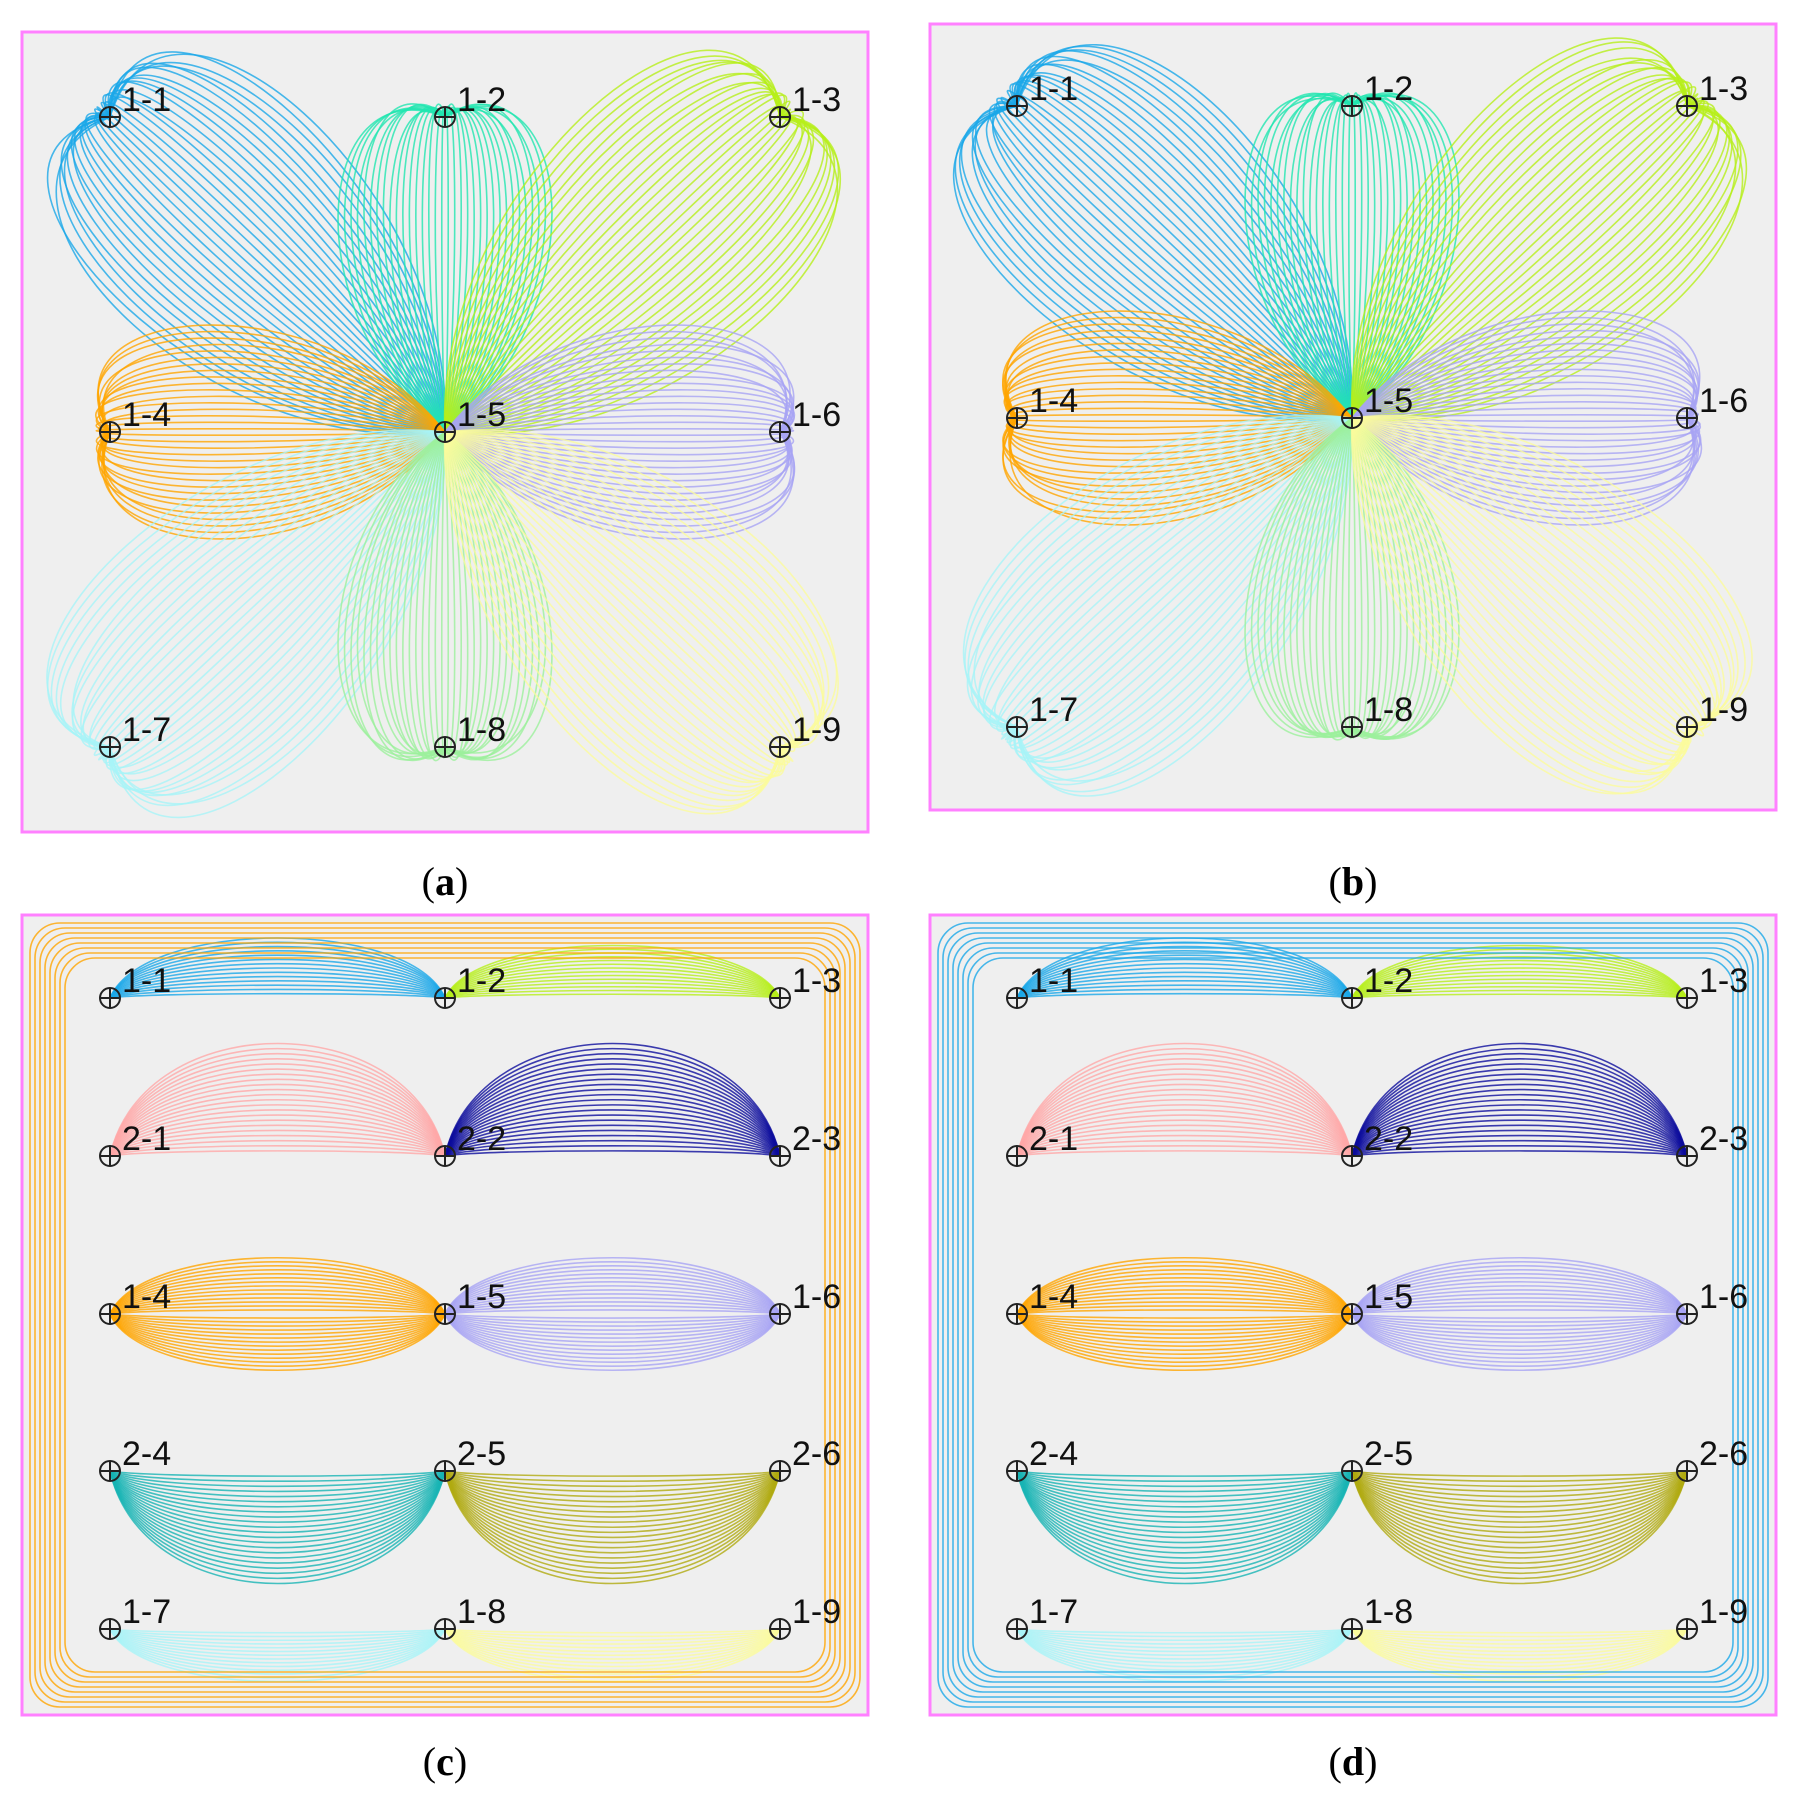  What do you see at coordinates (1723, 1297) in the screenshot?
I see `well-label: 1-6` at bounding box center [1723, 1297].